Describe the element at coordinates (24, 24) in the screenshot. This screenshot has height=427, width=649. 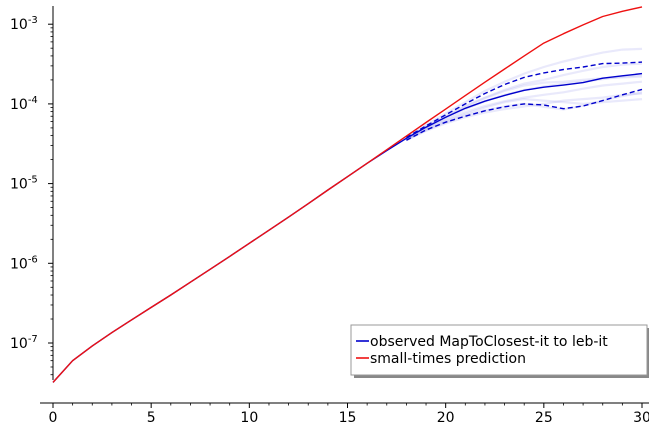
I see `y-tick-label-4: 10⁻³` at that location.